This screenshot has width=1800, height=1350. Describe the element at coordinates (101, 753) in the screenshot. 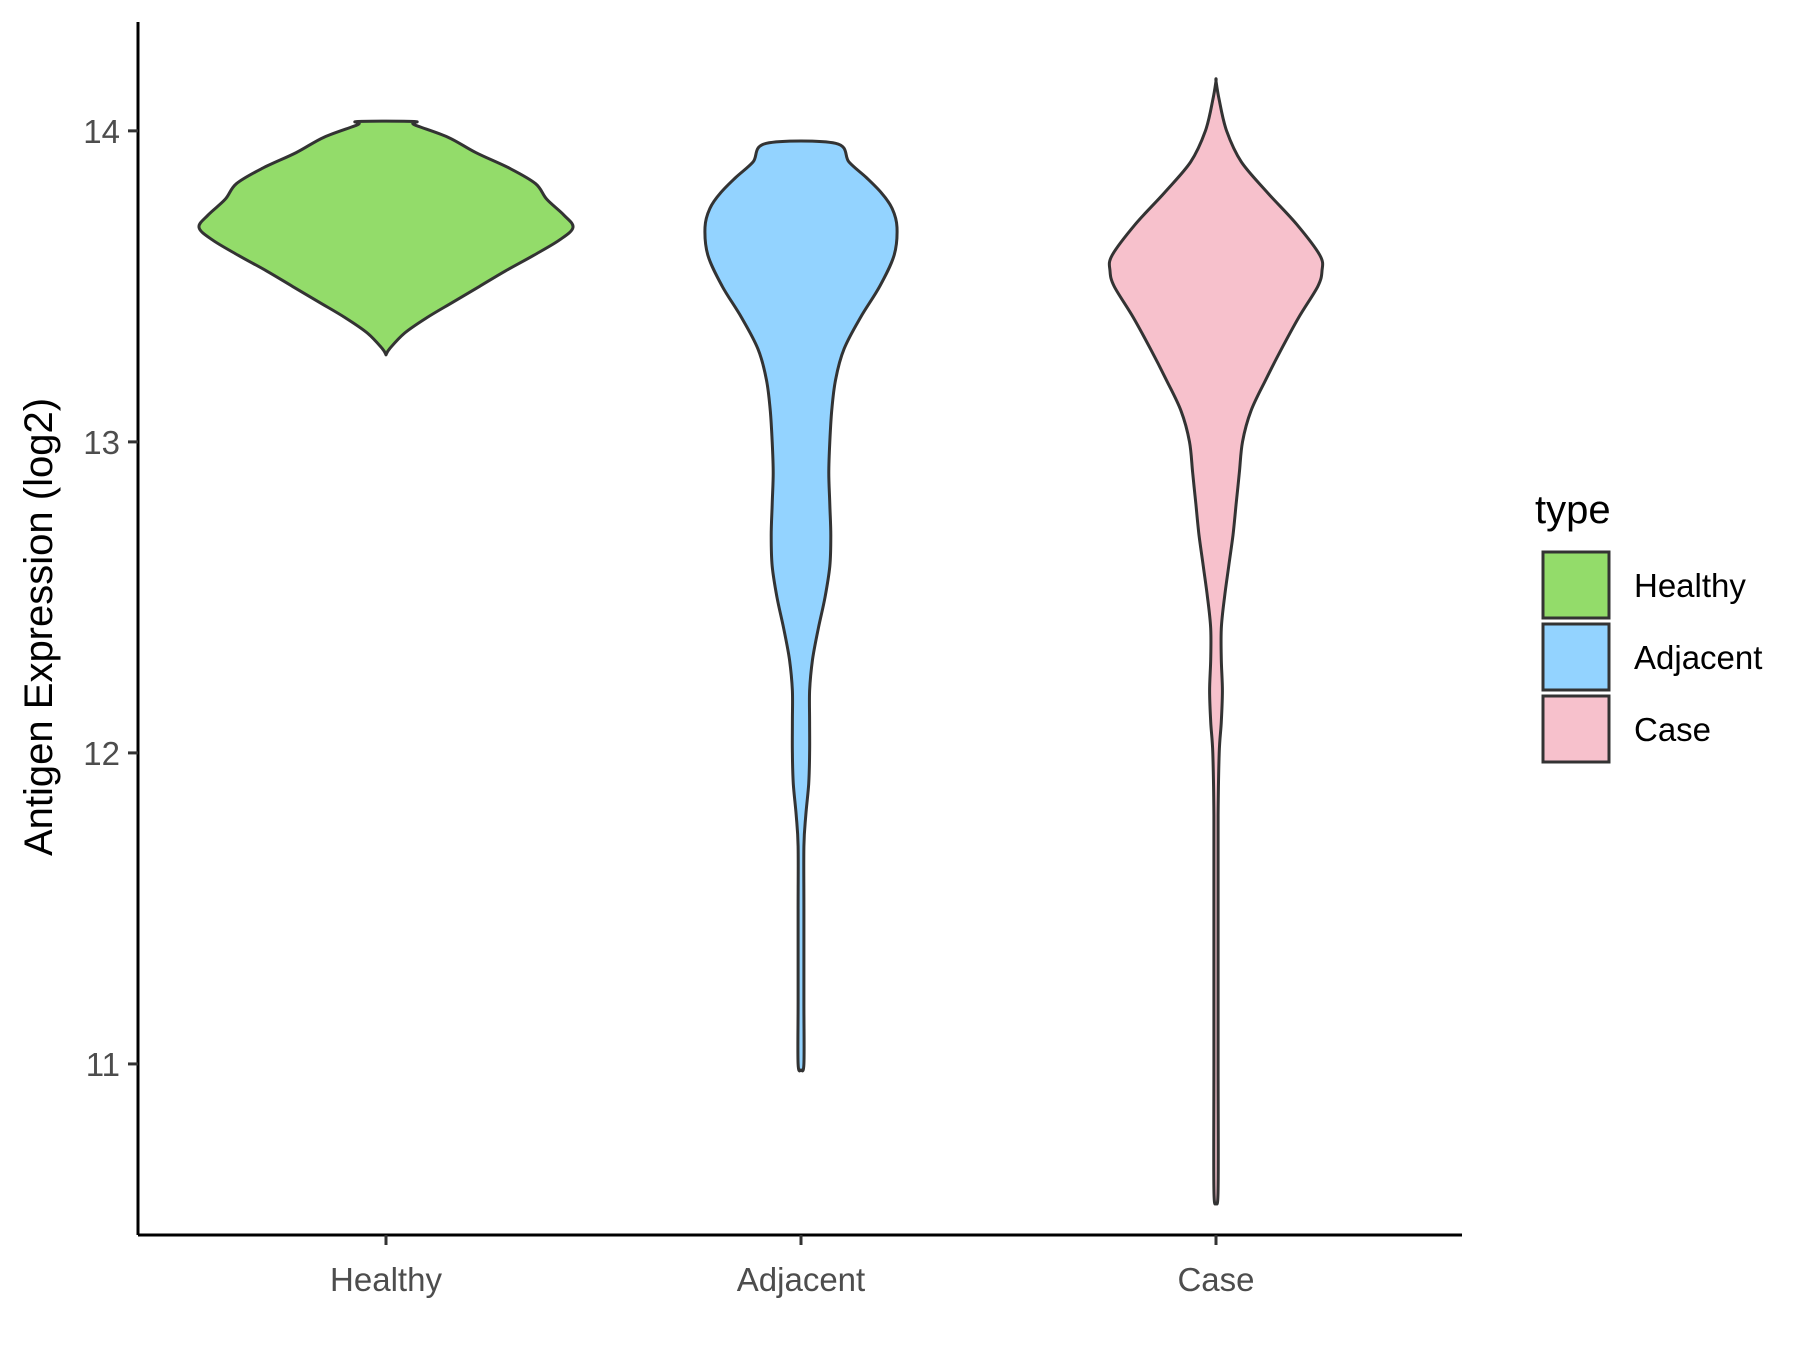

I see `y-tick-label: 12` at that location.